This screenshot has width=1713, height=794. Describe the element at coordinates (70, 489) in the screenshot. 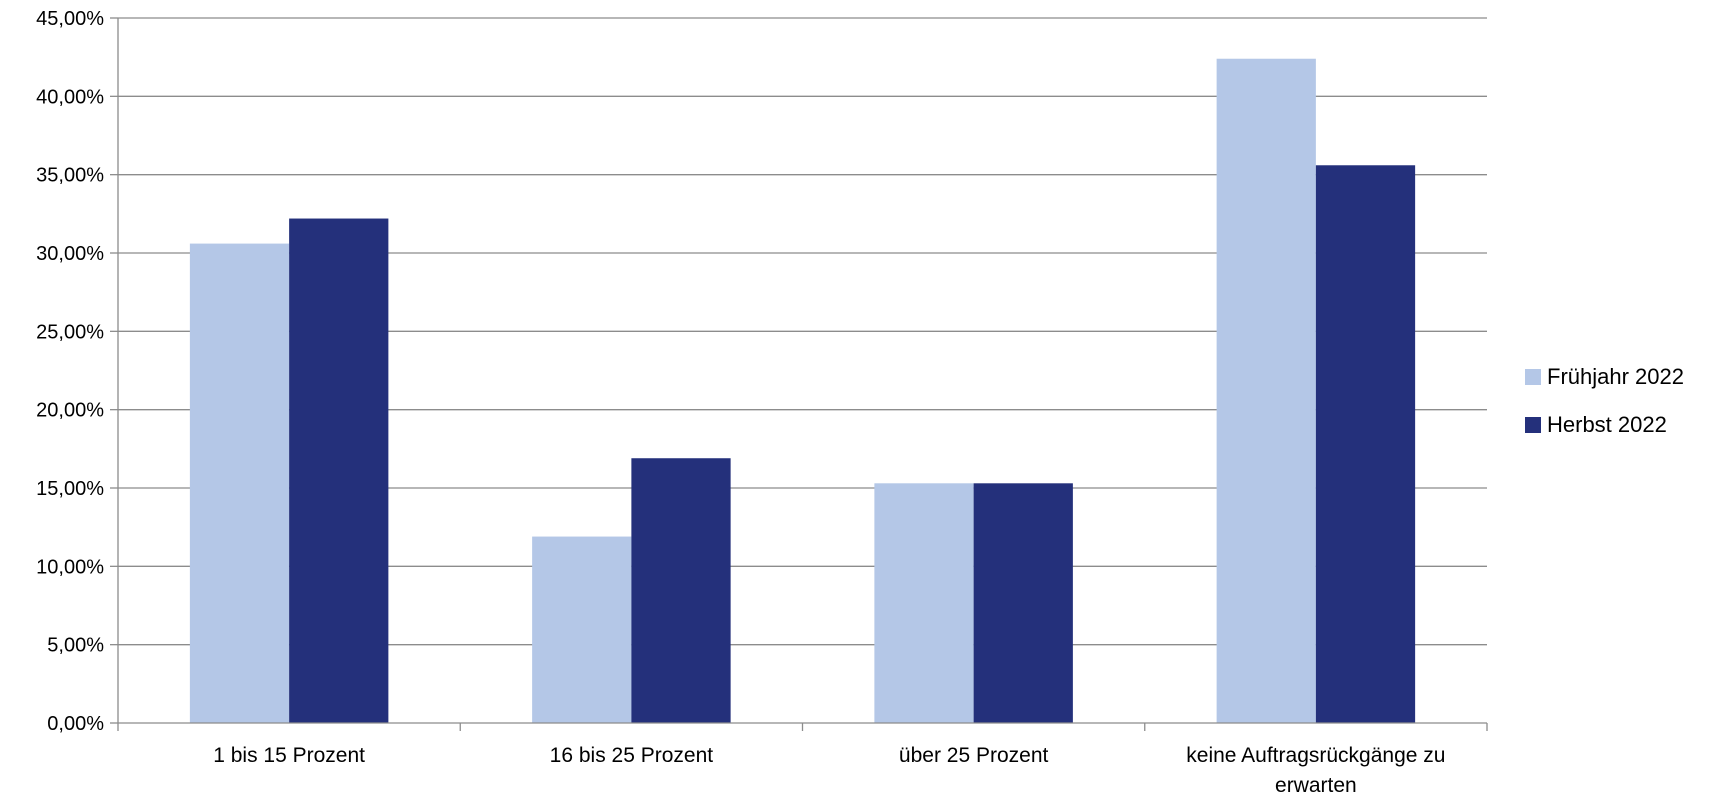

I see `y-tick-label: 15,00%` at that location.